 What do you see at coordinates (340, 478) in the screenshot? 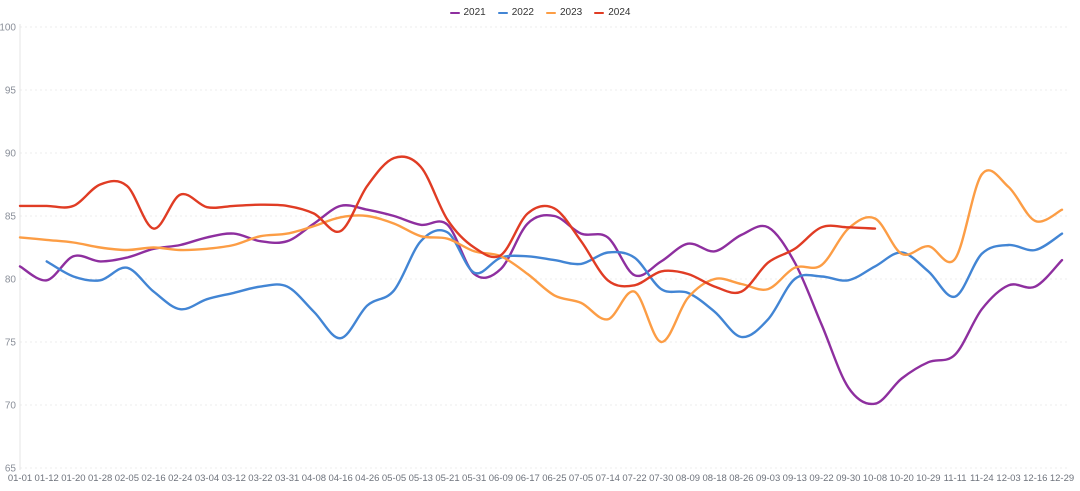
I see `x-axis-tick-label: 04-16` at bounding box center [340, 478].